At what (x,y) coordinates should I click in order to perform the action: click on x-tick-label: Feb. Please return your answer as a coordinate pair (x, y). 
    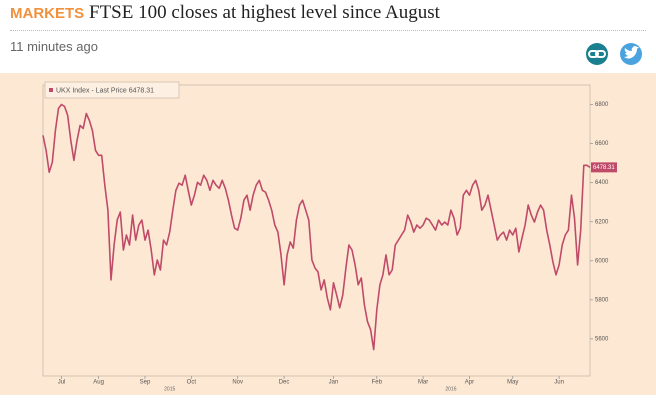
    Looking at the image, I should click on (377, 383).